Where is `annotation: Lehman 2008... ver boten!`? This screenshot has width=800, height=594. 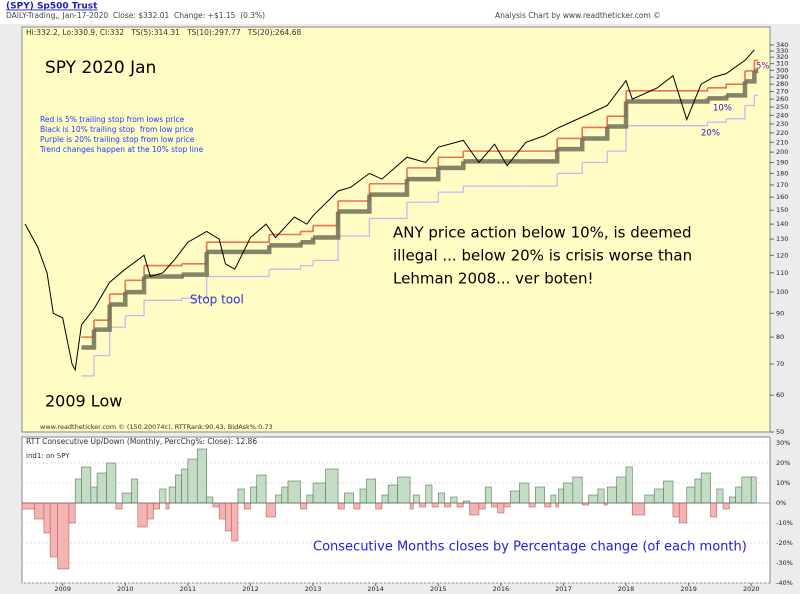 annotation: Lehman 2008... ver boten! is located at coordinates (493, 279).